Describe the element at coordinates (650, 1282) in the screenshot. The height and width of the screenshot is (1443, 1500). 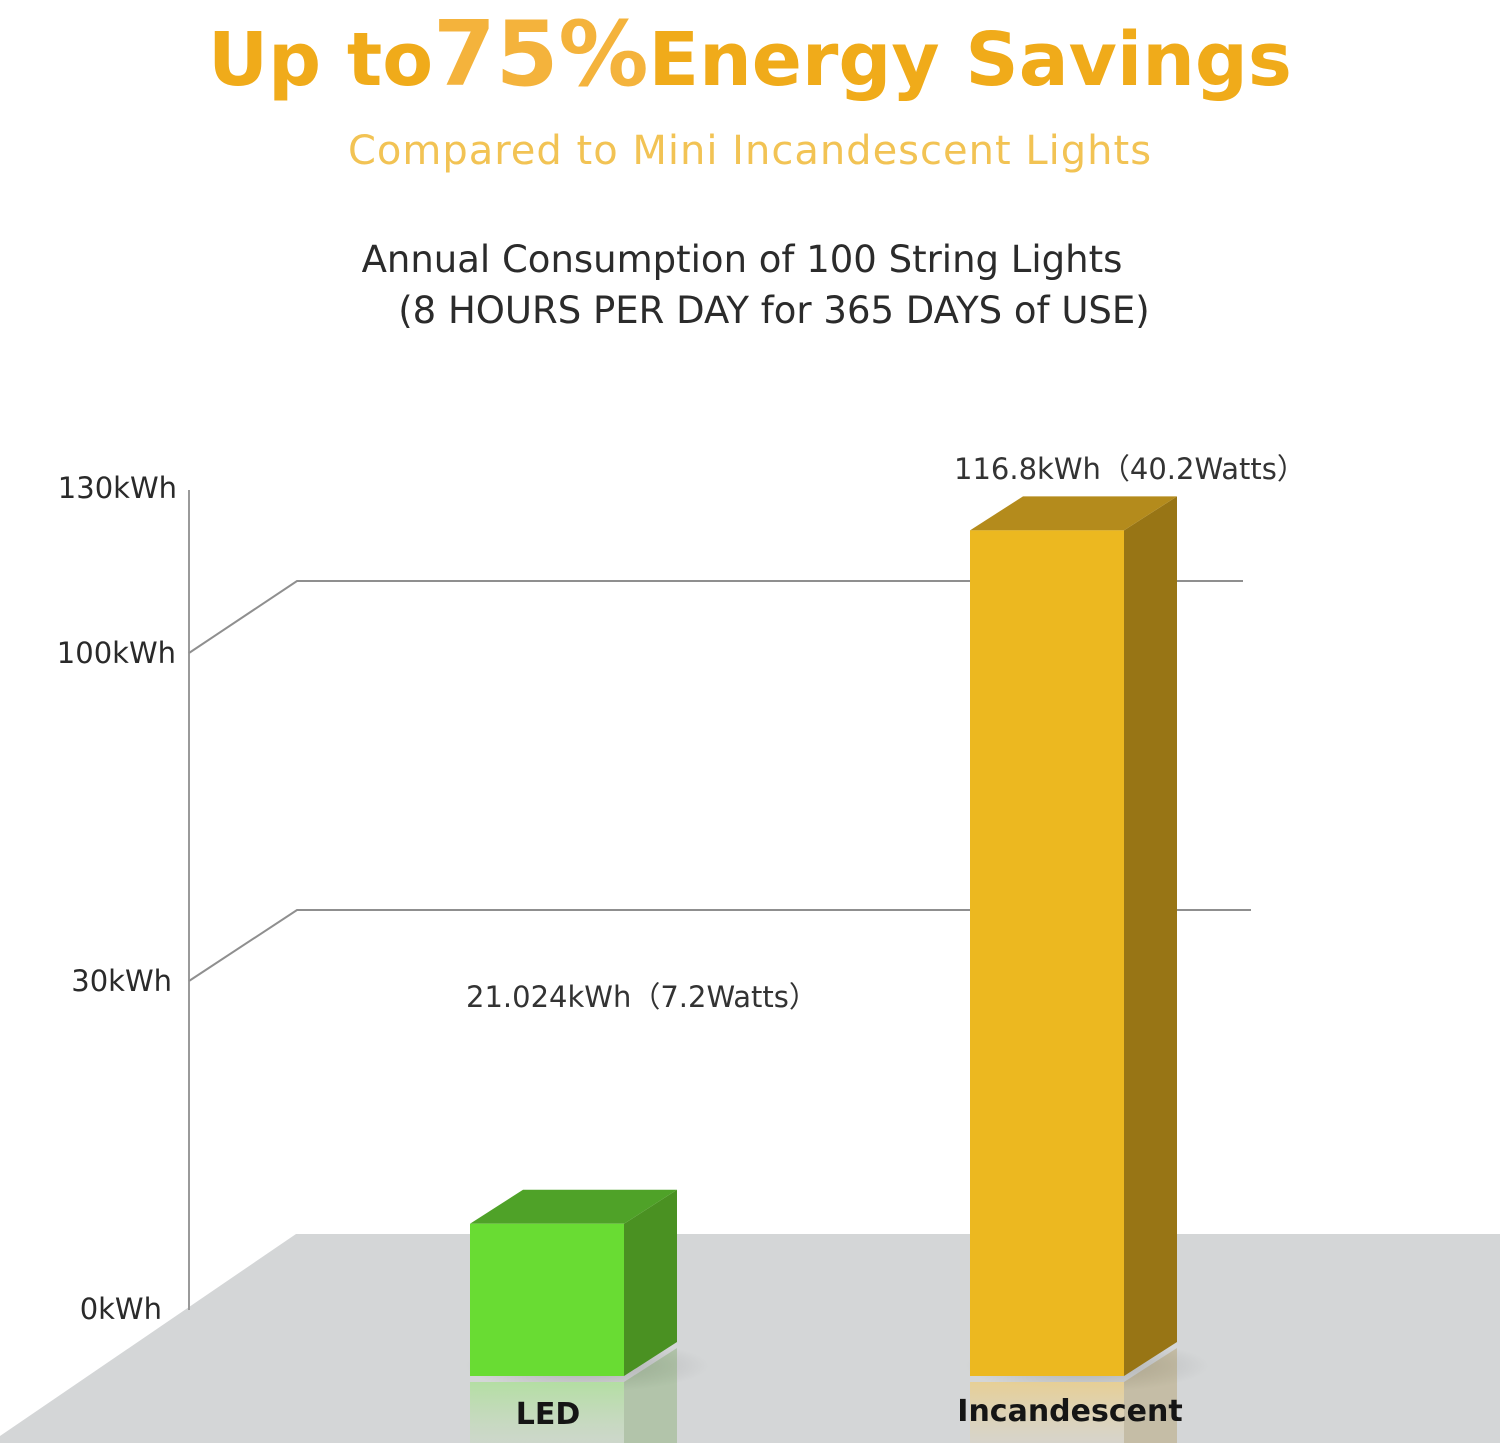
I see `bar-side-led` at that location.